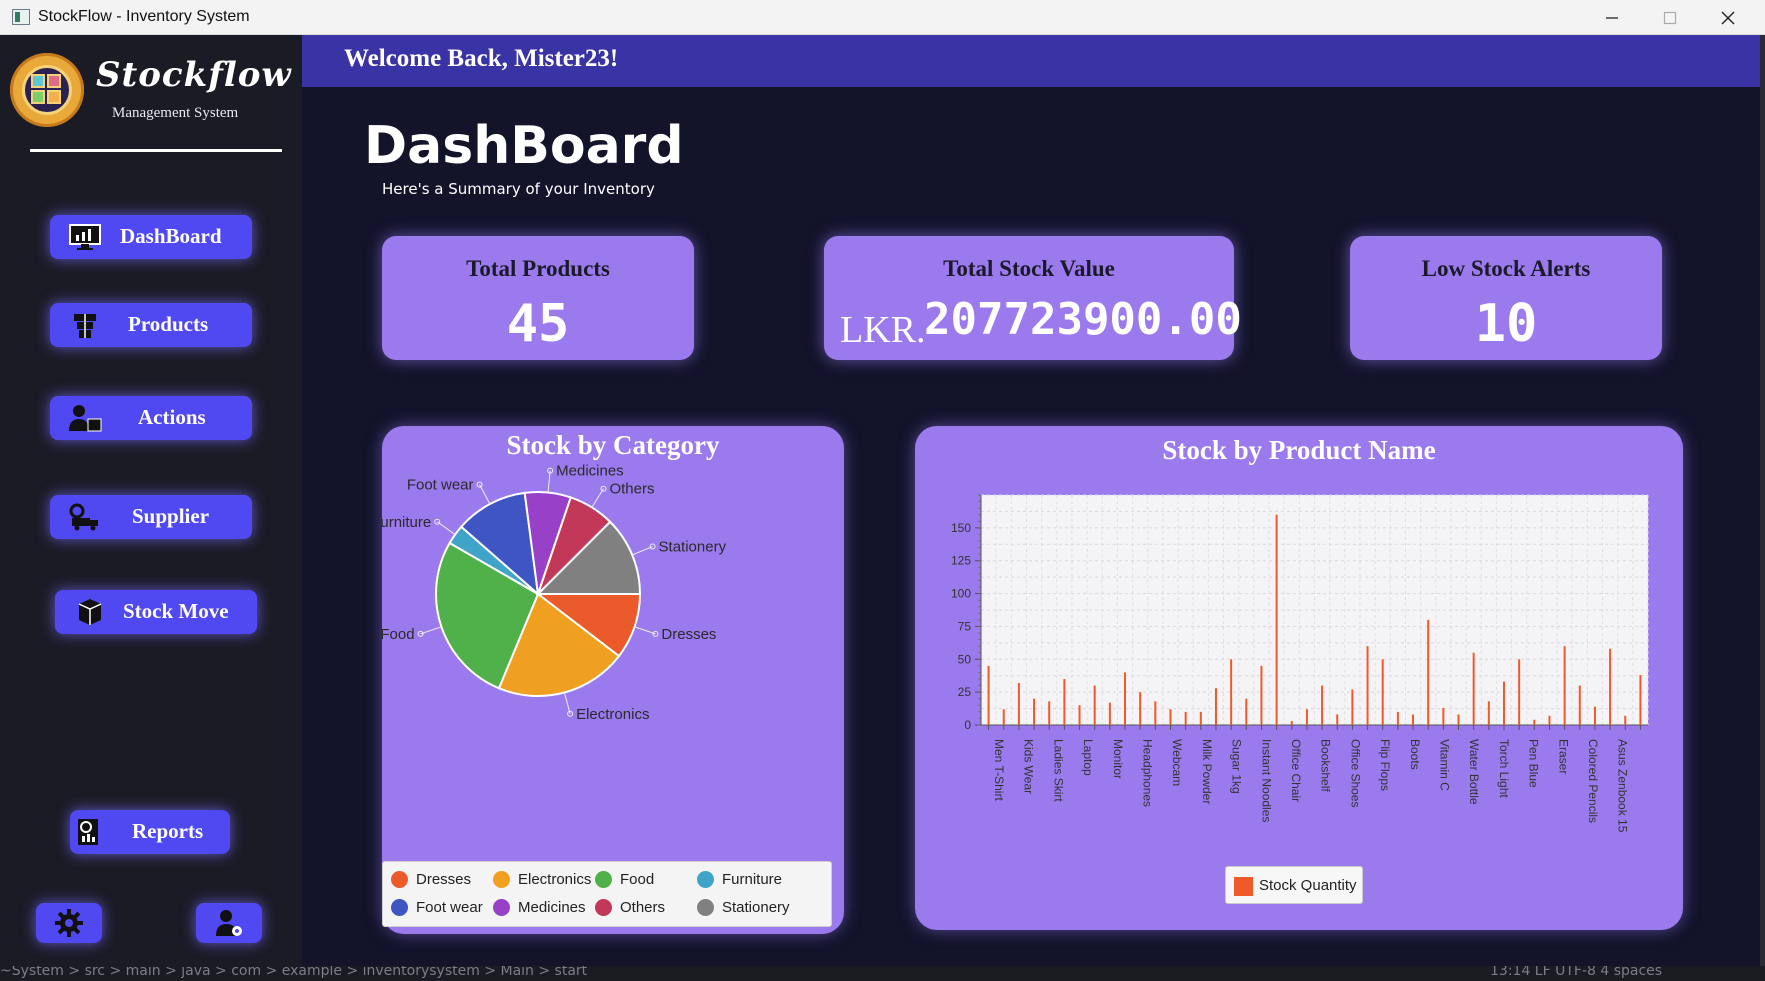  I want to click on nav-products-label: Products, so click(168, 324).